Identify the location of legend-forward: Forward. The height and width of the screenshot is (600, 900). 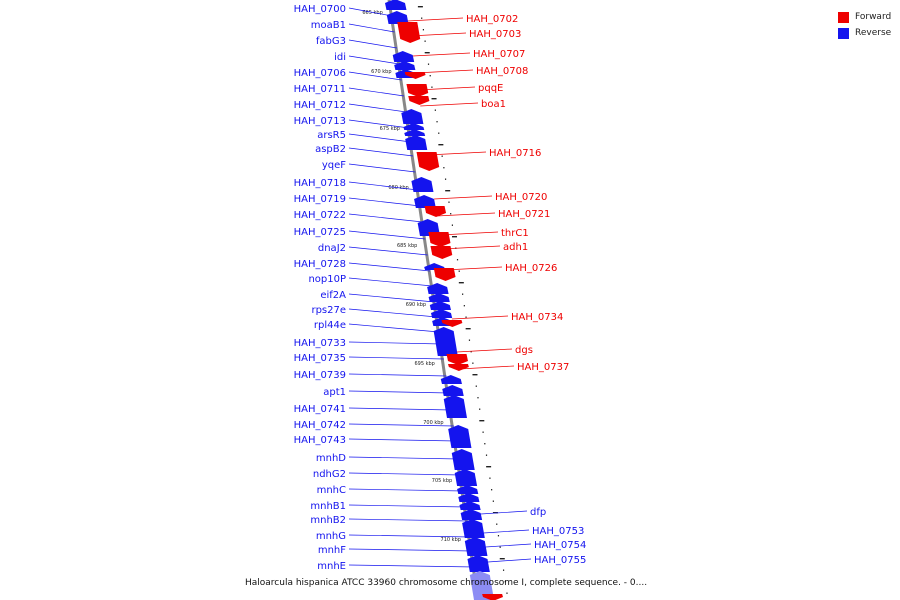
(864, 17).